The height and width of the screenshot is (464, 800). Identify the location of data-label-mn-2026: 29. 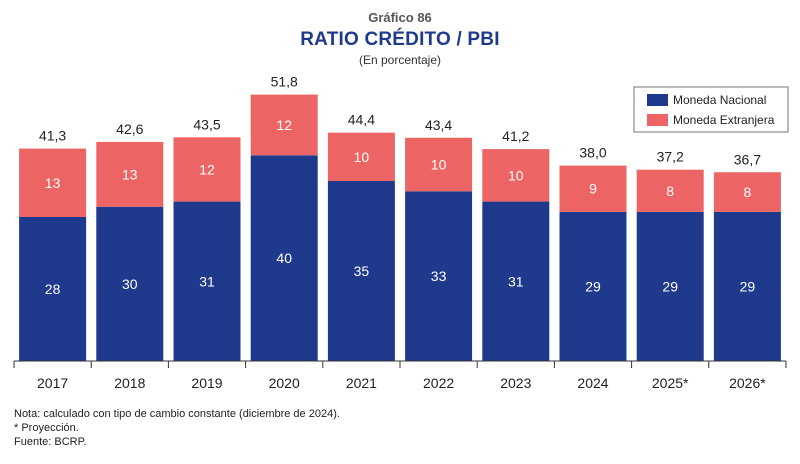
(748, 286).